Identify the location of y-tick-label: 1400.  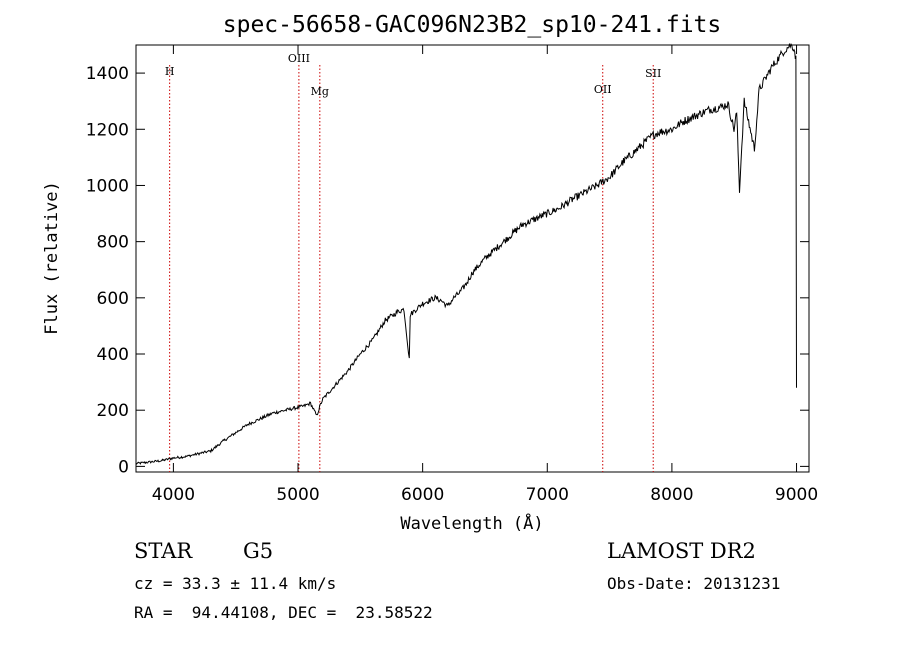
(107, 74).